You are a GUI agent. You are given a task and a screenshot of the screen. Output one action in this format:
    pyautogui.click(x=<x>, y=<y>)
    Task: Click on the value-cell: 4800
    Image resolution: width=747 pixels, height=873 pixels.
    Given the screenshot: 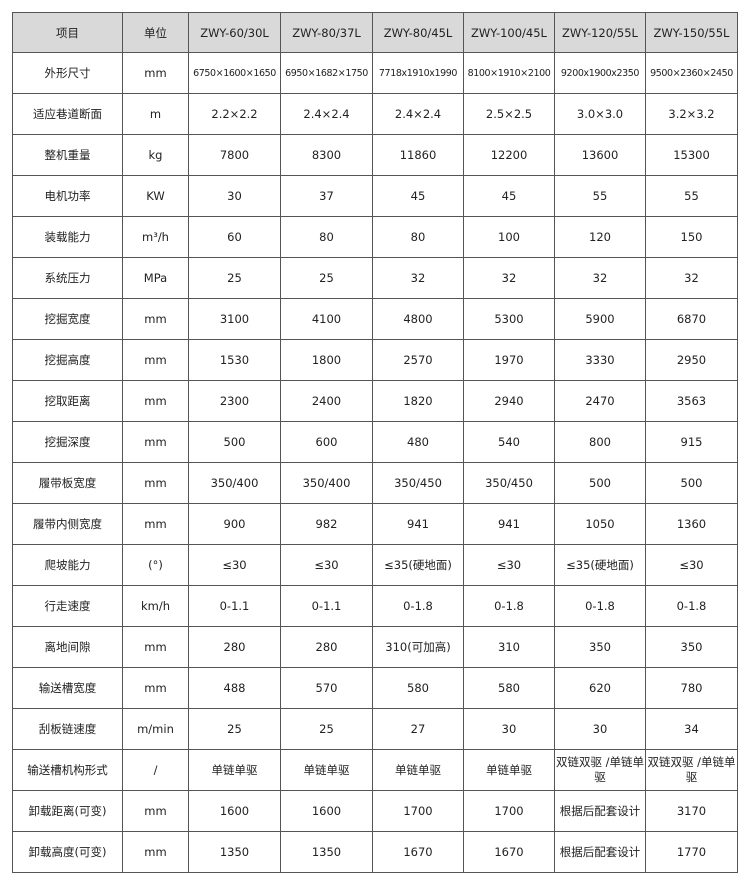 What is the action you would take?
    pyautogui.click(x=418, y=319)
    